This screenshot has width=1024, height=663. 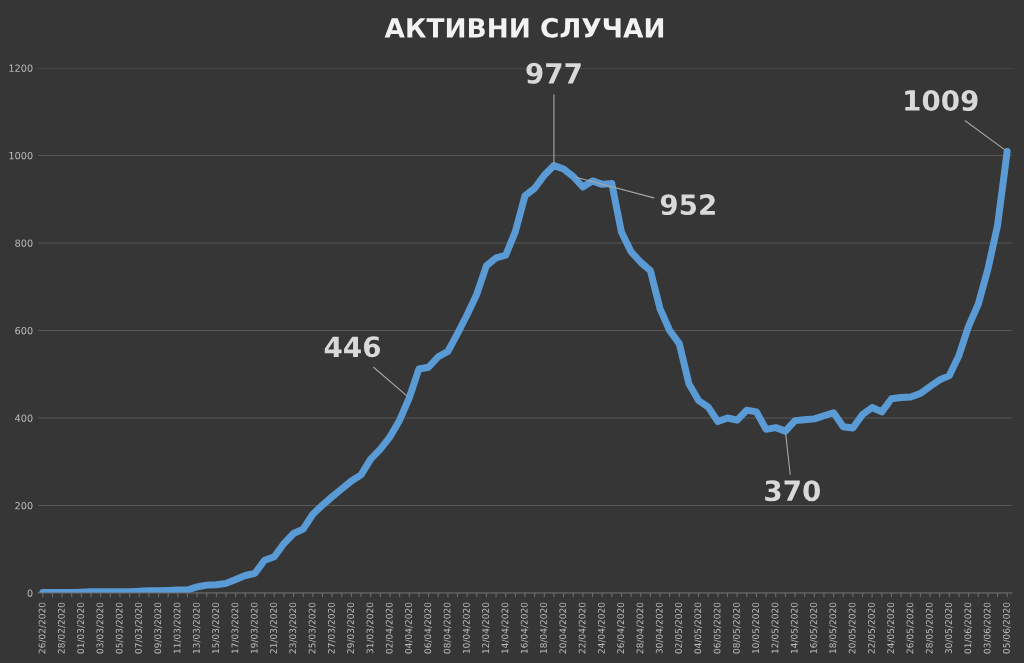 I want to click on y-tick-label: 0, so click(x=30, y=593).